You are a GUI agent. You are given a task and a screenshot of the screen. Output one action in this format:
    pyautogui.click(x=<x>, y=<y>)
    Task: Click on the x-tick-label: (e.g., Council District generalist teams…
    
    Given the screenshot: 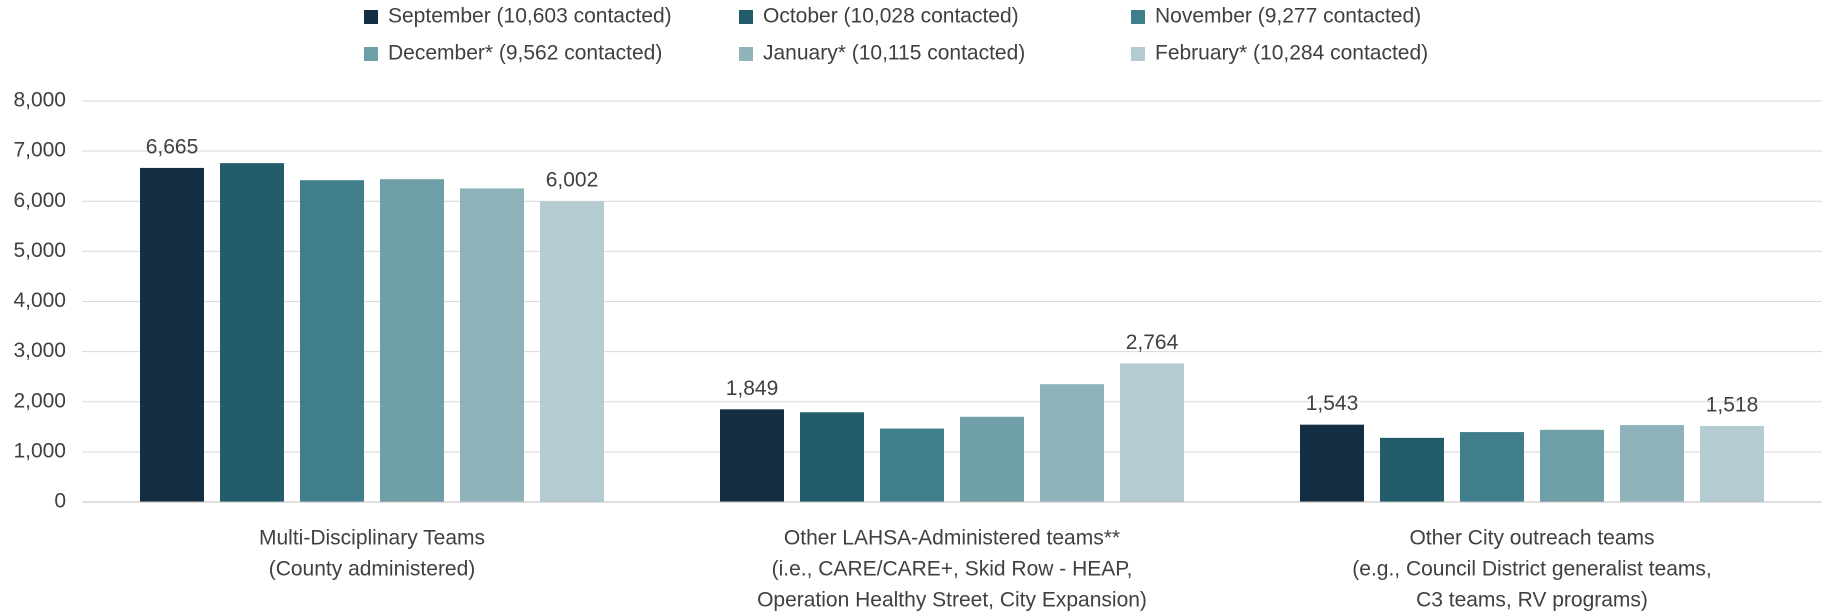 What is the action you would take?
    pyautogui.click(x=1531, y=569)
    